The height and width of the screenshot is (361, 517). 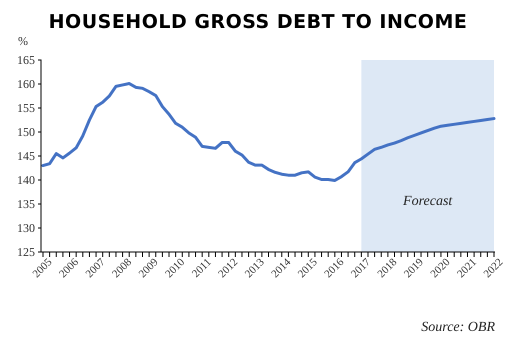 I want to click on y-tick-label: 150, so click(x=26, y=131).